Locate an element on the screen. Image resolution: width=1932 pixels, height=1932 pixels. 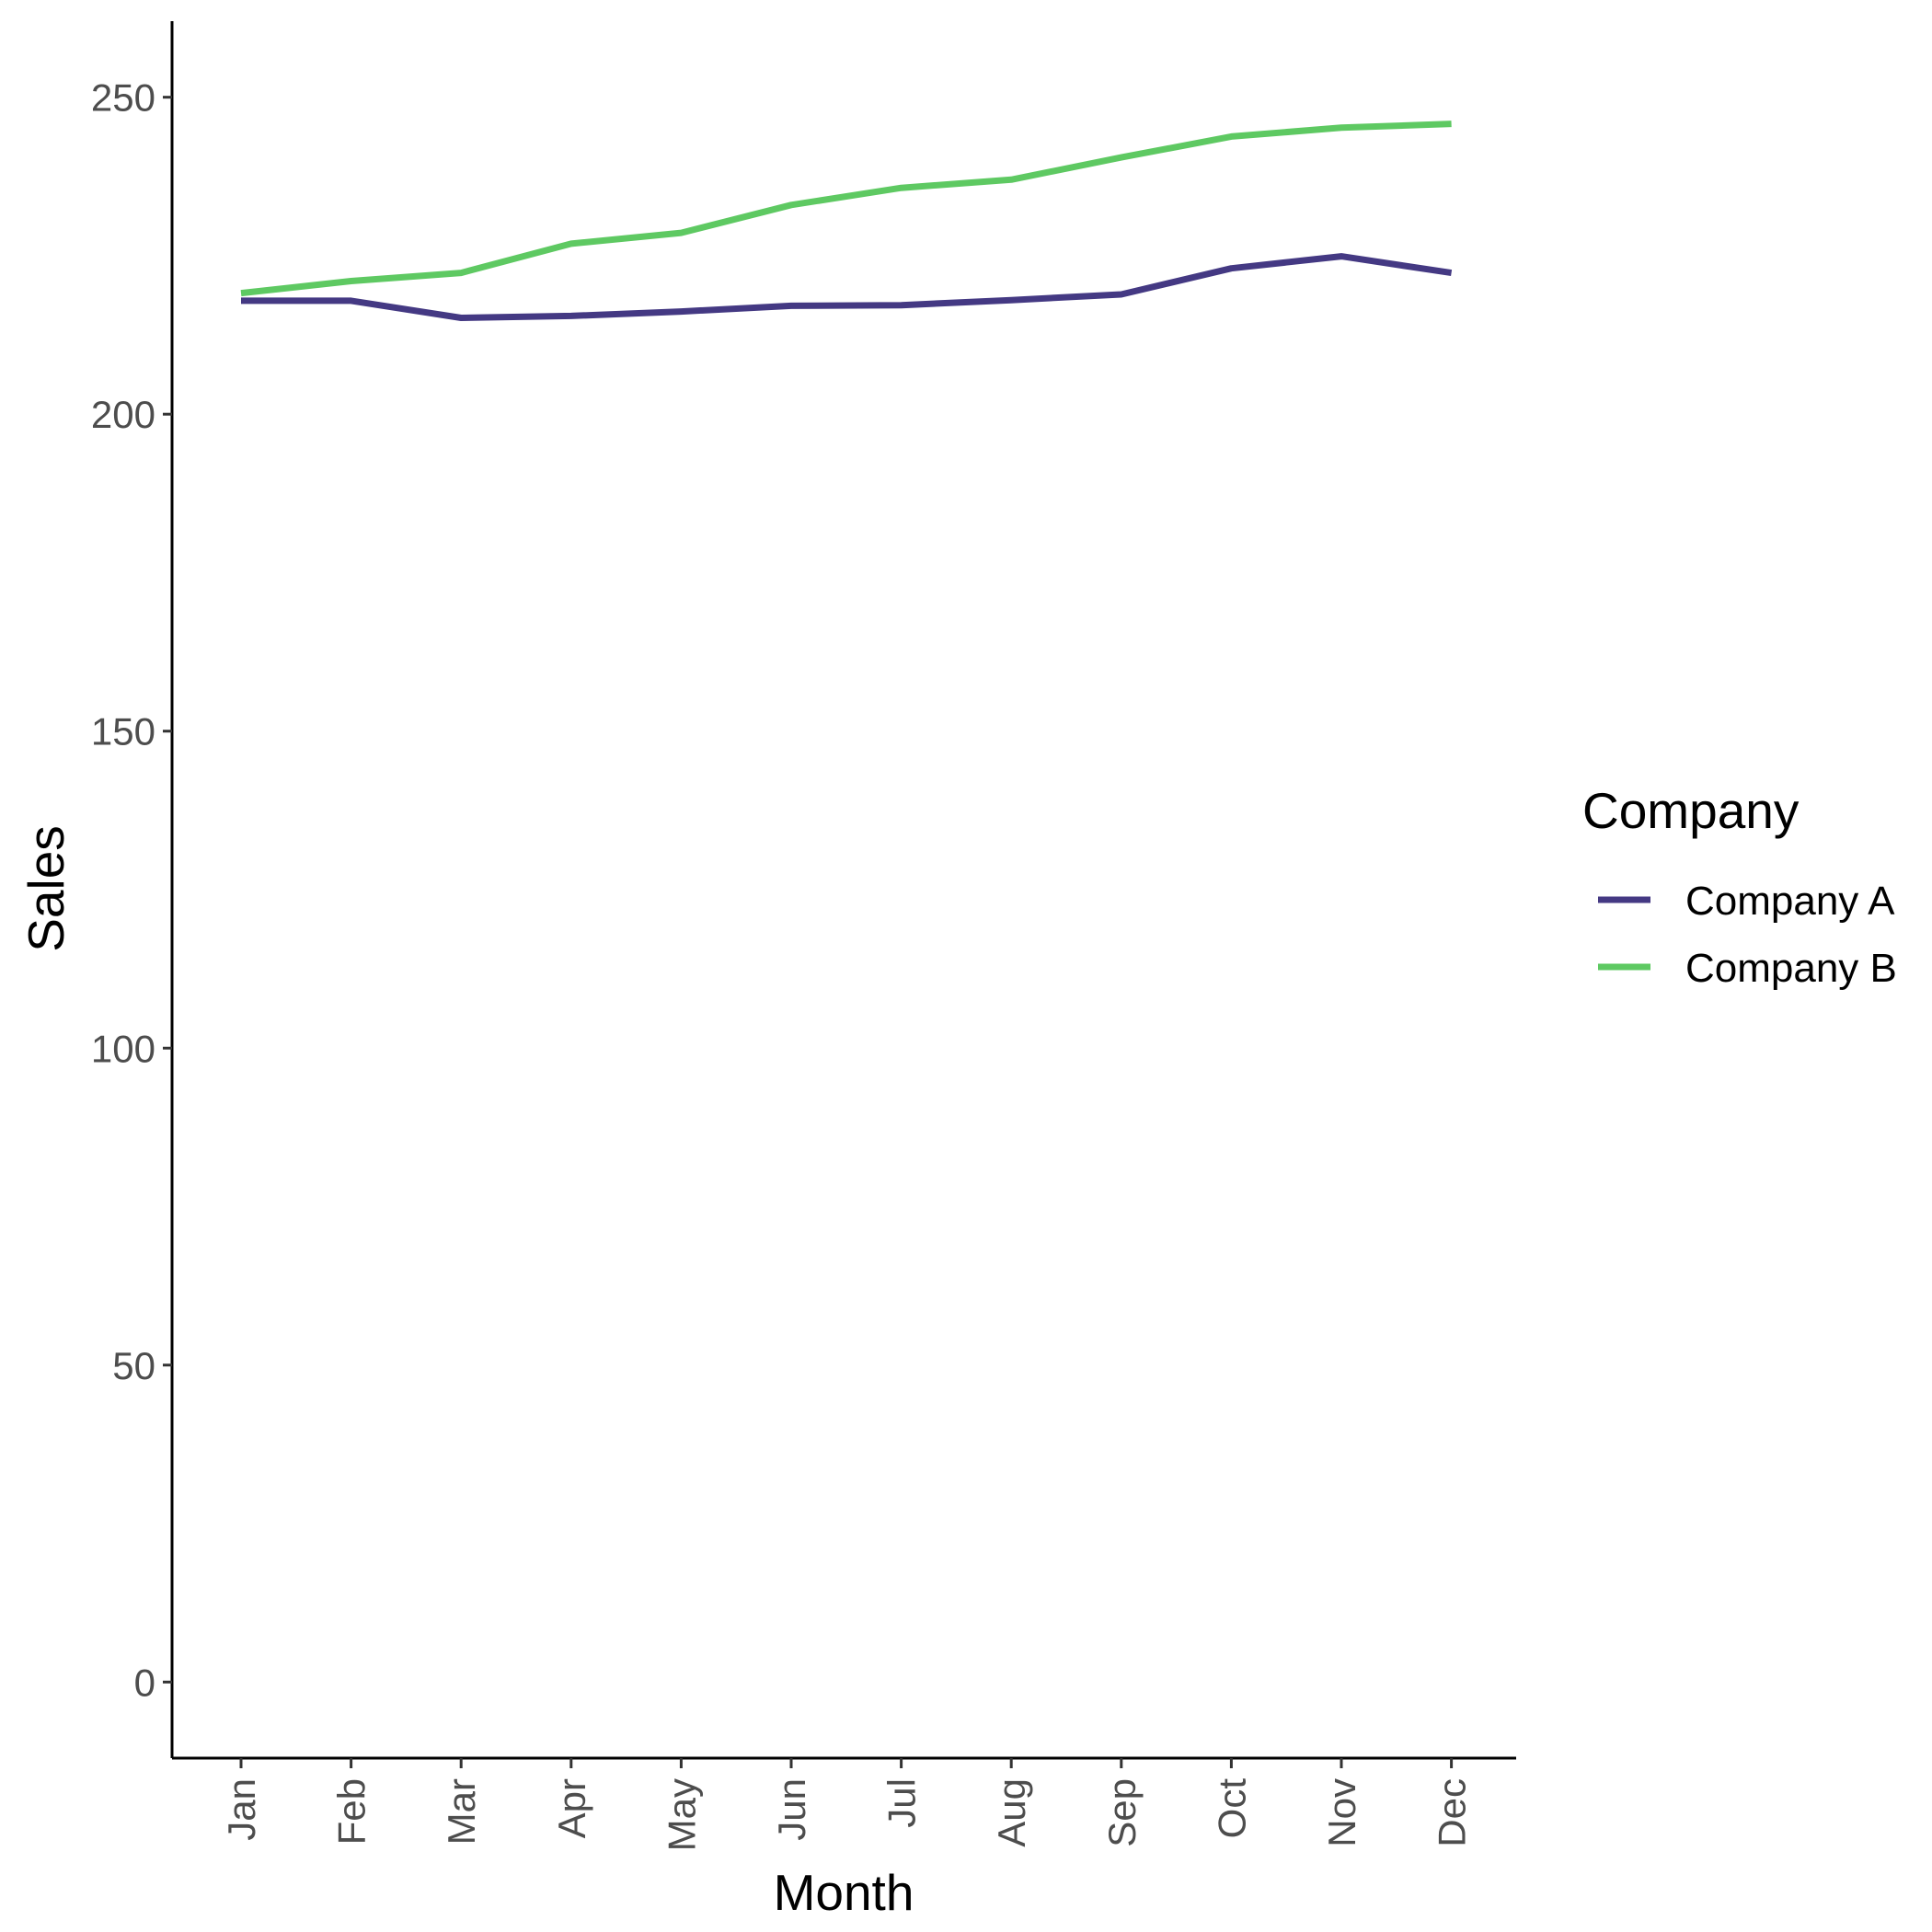
x-tick-label: Mar is located at coordinates (461, 1811).